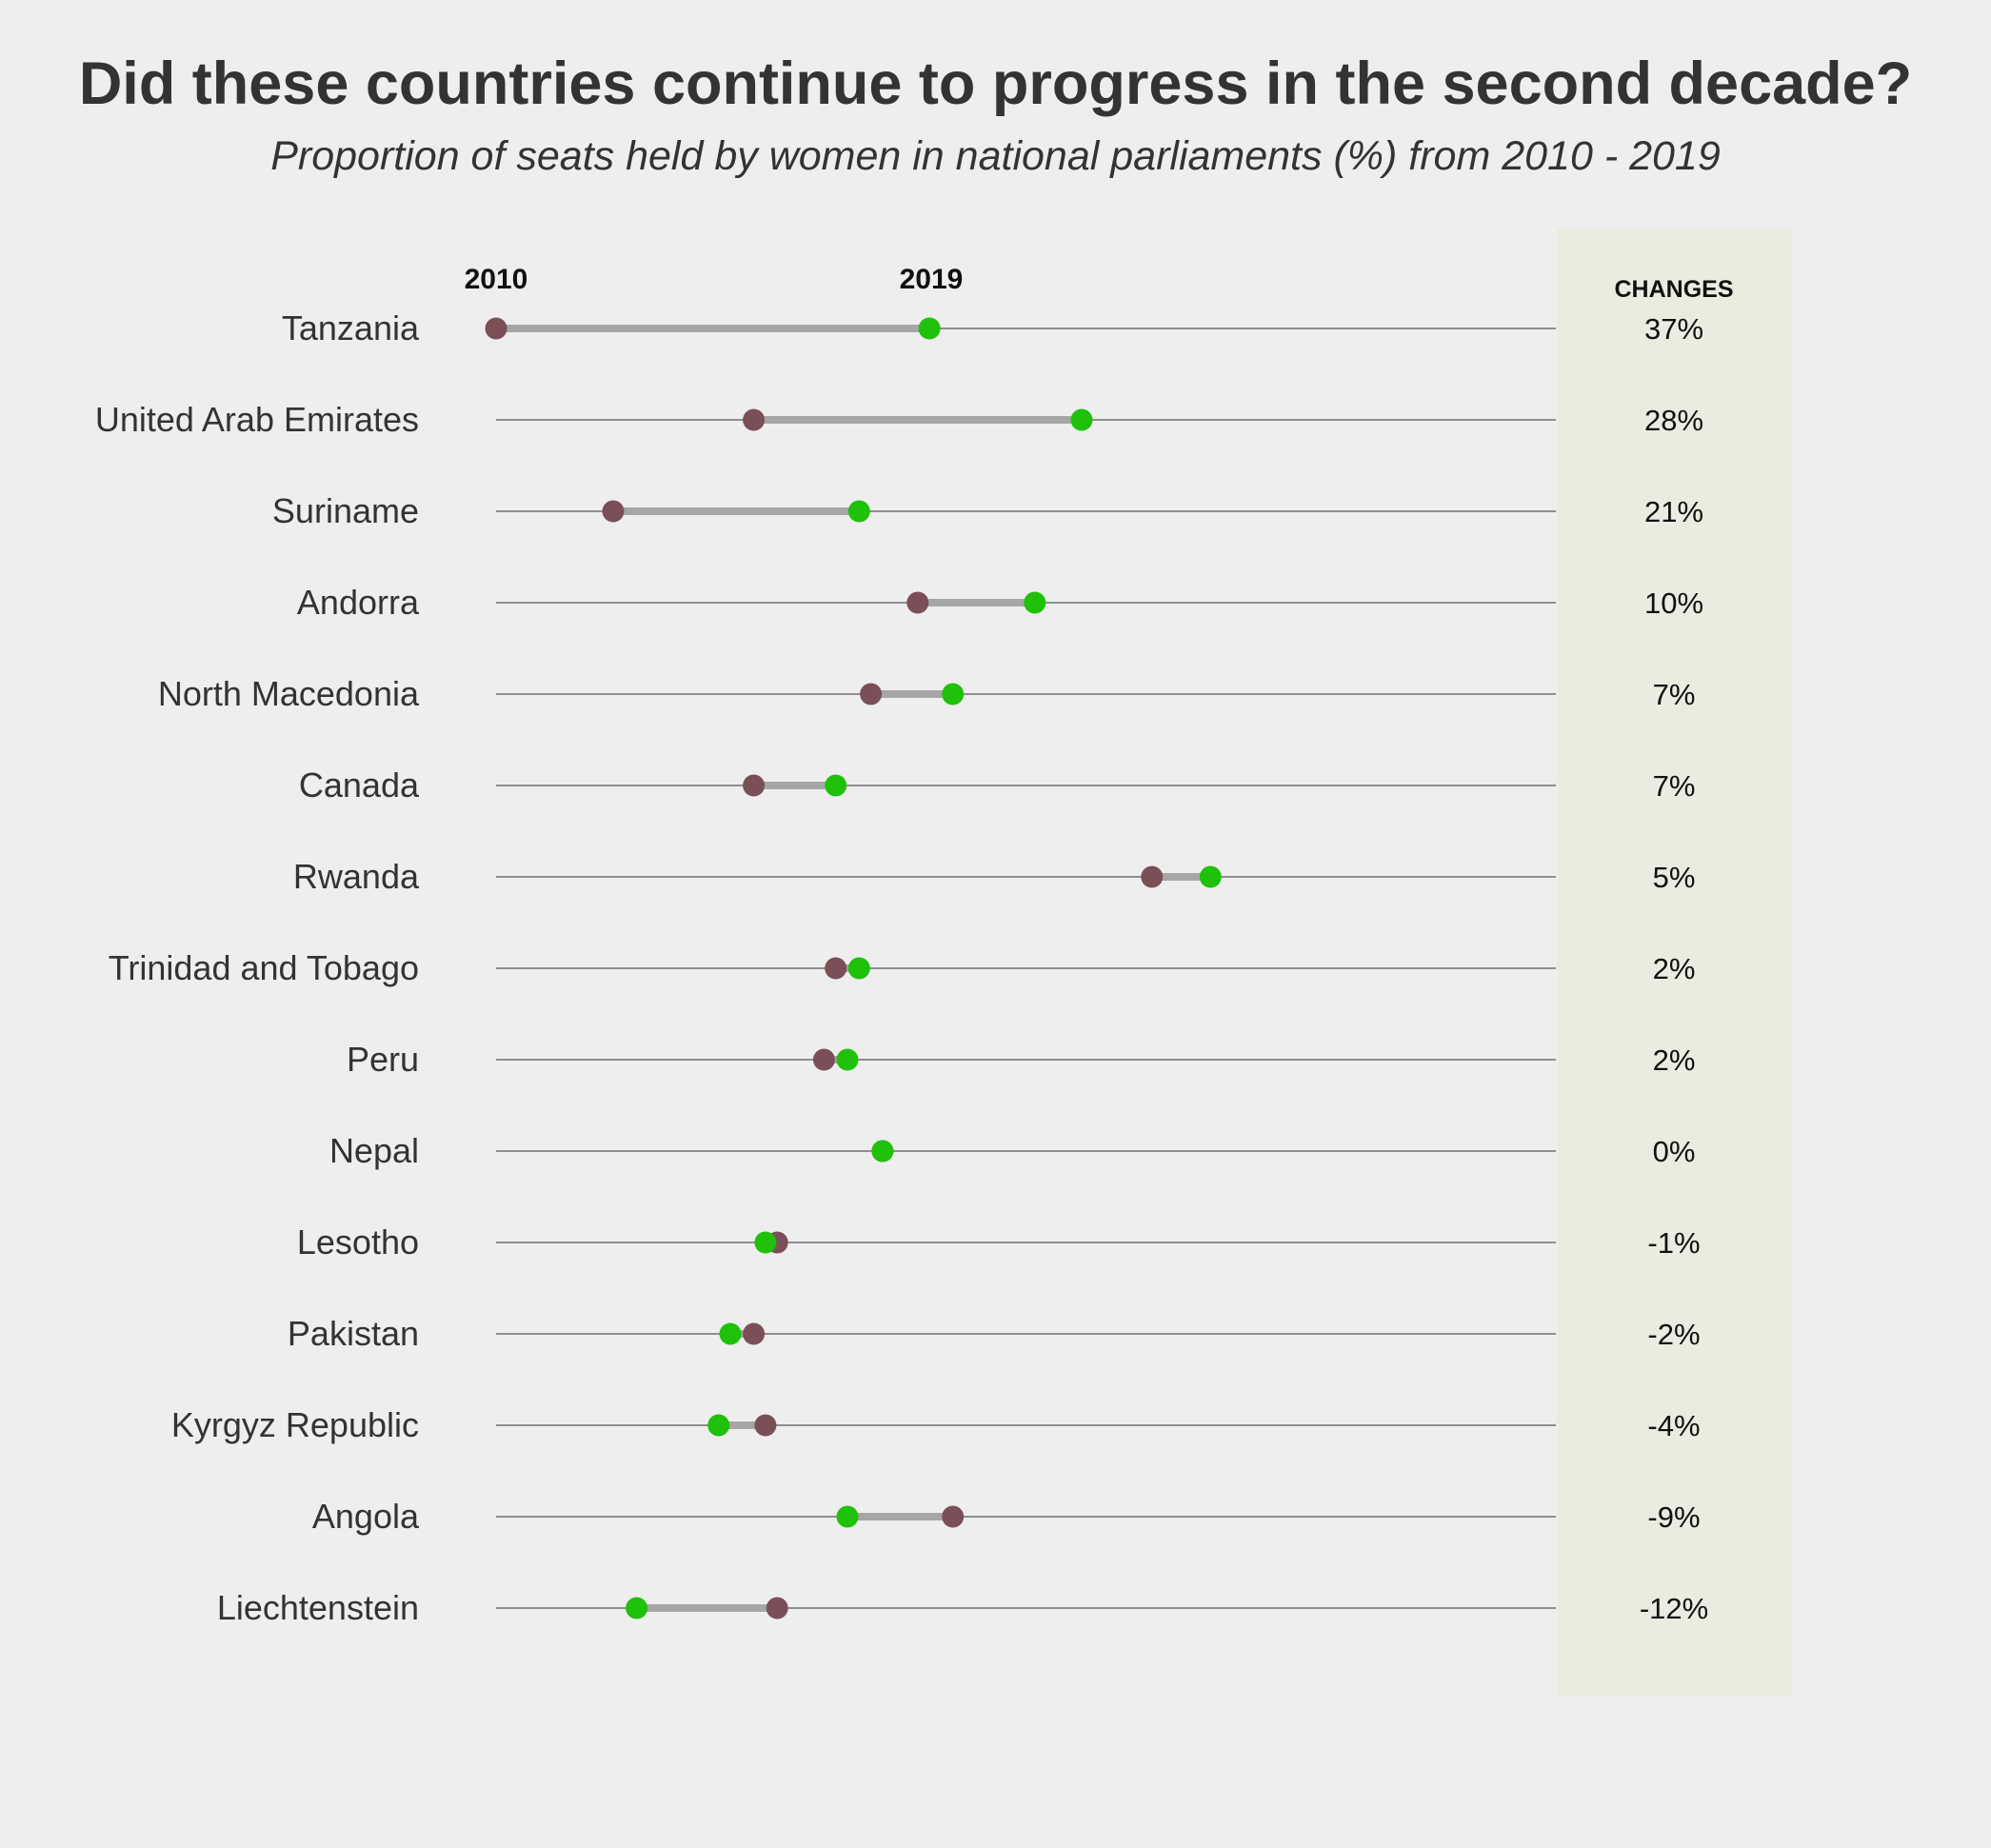 The width and height of the screenshot is (1991, 1848). What do you see at coordinates (1673, 1334) in the screenshot?
I see `change-value-pakistan: -2%` at bounding box center [1673, 1334].